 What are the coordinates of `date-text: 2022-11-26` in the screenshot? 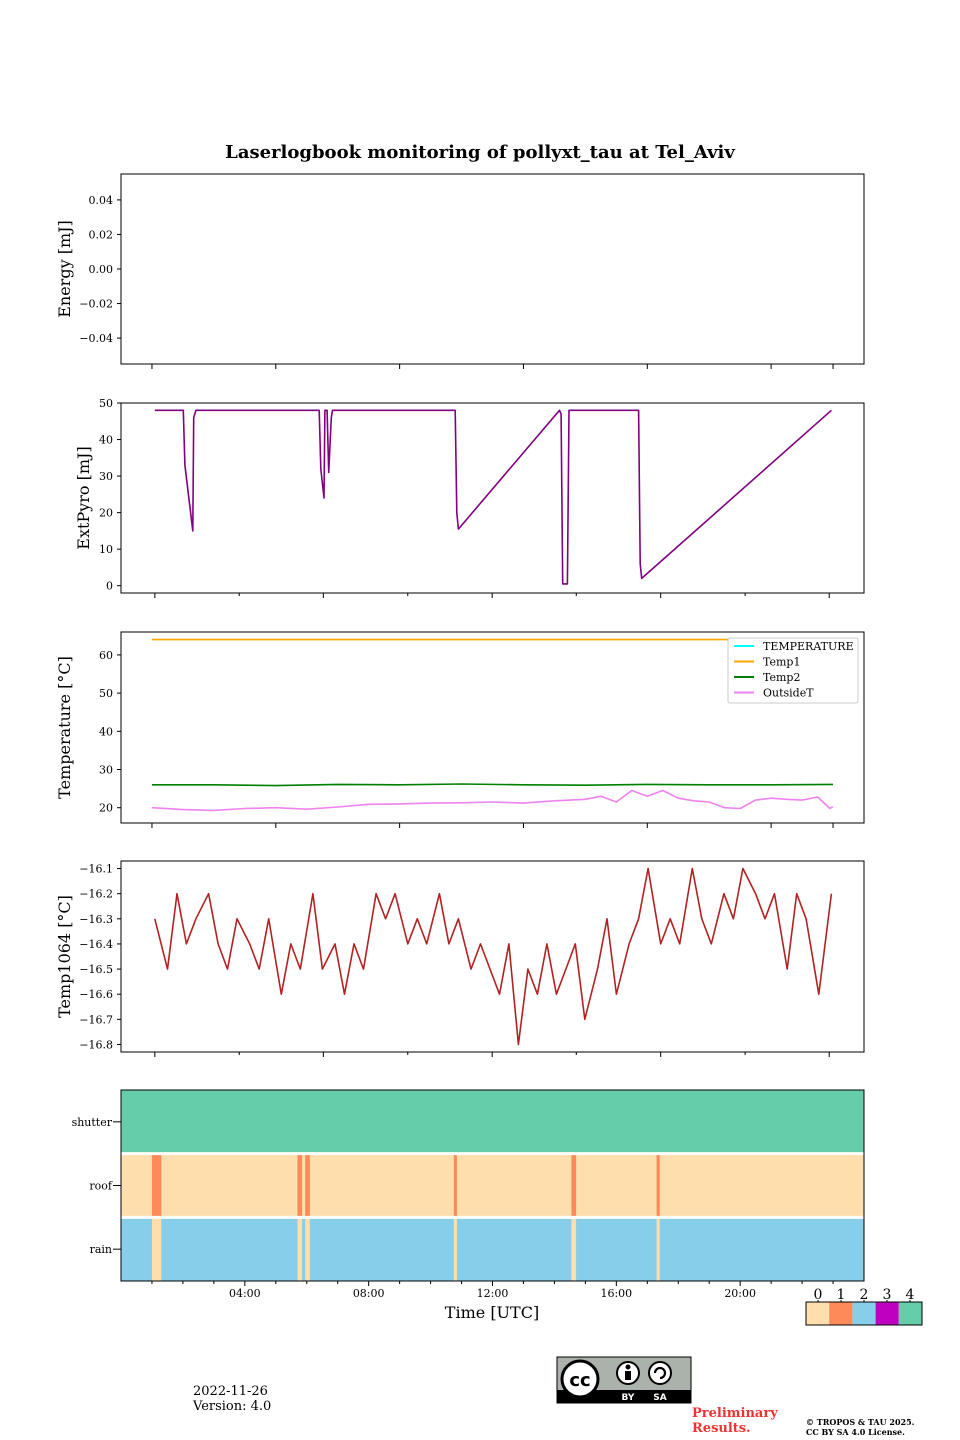 It's located at (230, 1391).